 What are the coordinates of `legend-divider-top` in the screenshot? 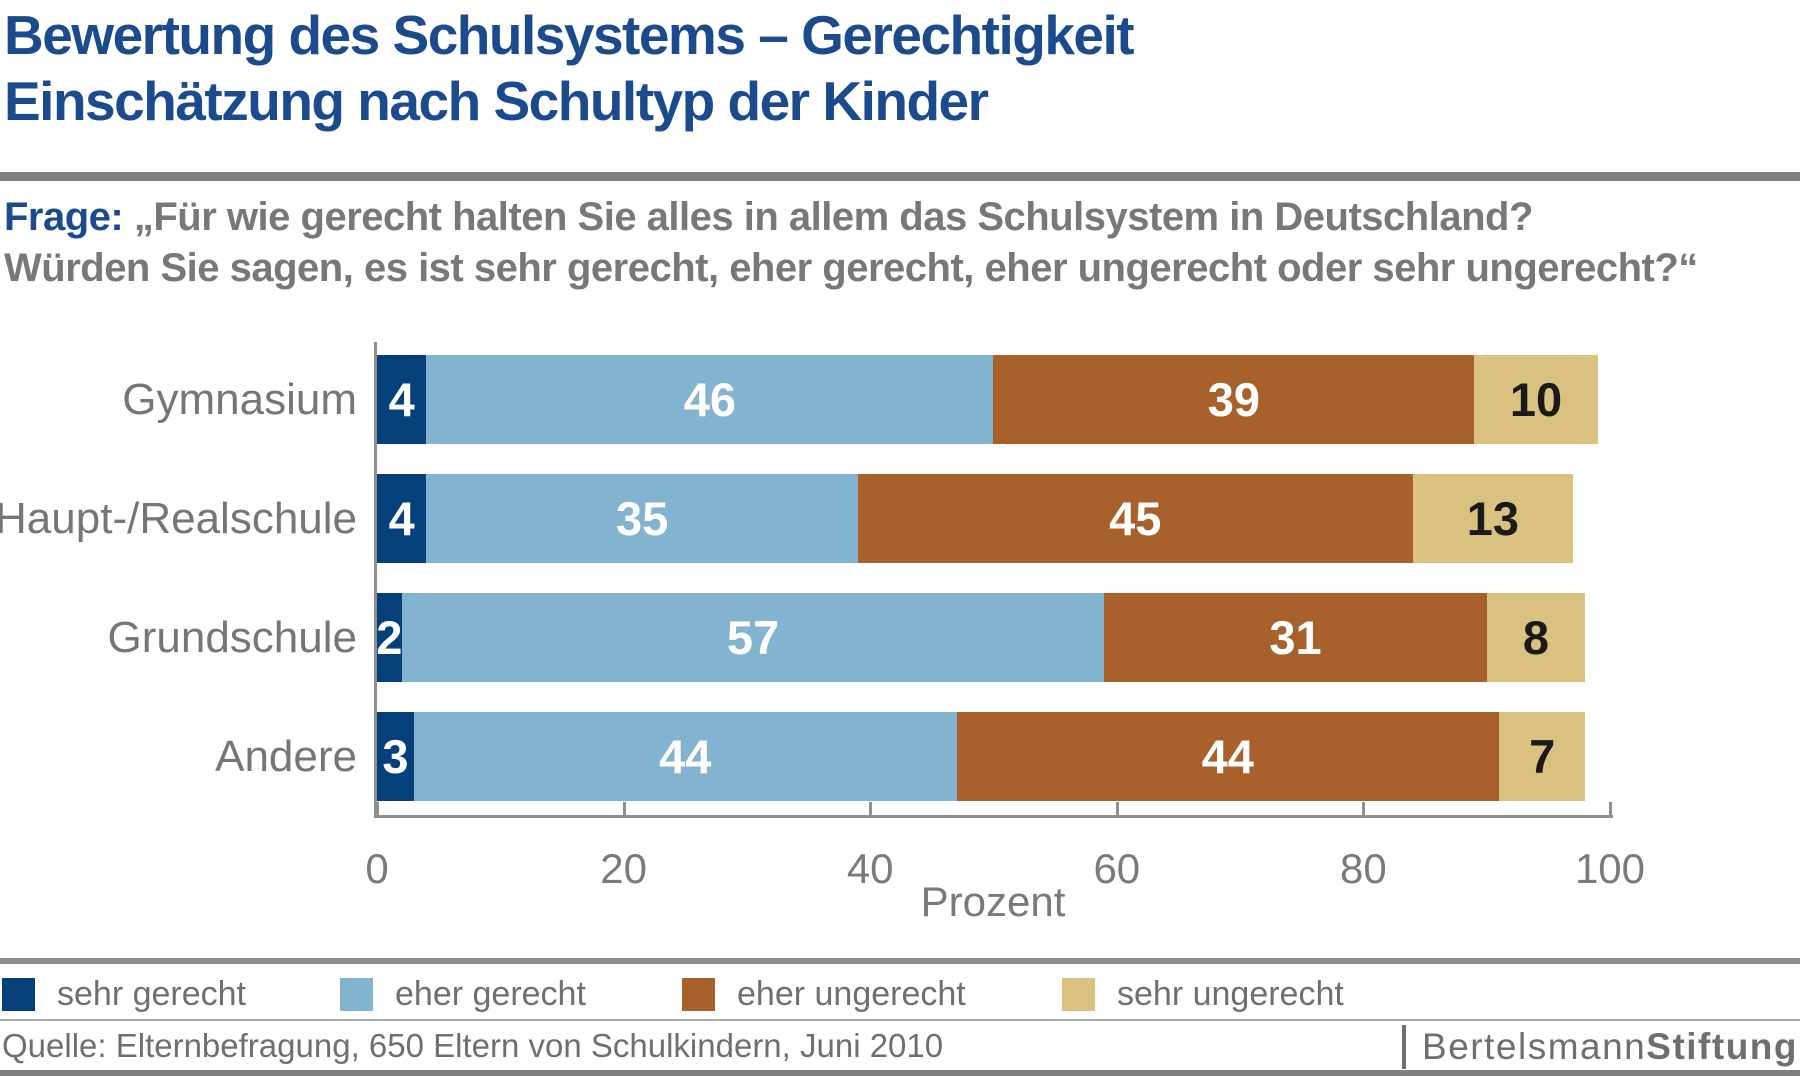 It's located at (900, 961).